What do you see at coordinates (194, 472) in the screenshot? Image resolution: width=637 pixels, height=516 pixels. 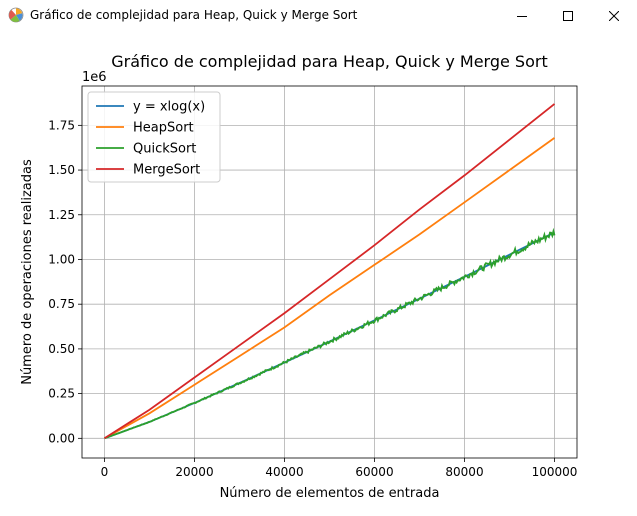 I see `x-tick-label: 20000` at bounding box center [194, 472].